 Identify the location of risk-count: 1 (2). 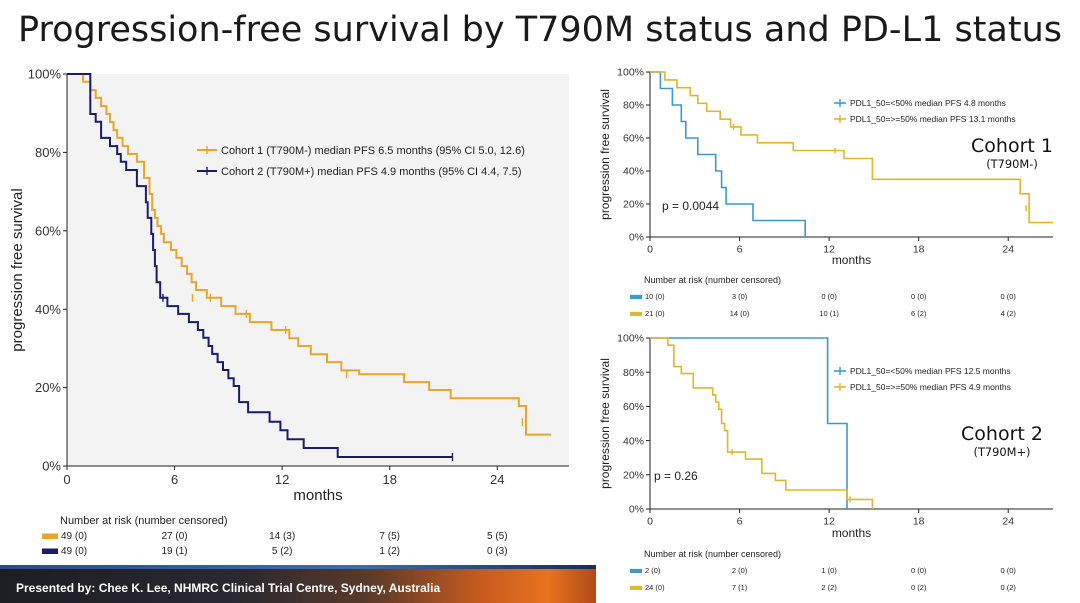
(389, 551).